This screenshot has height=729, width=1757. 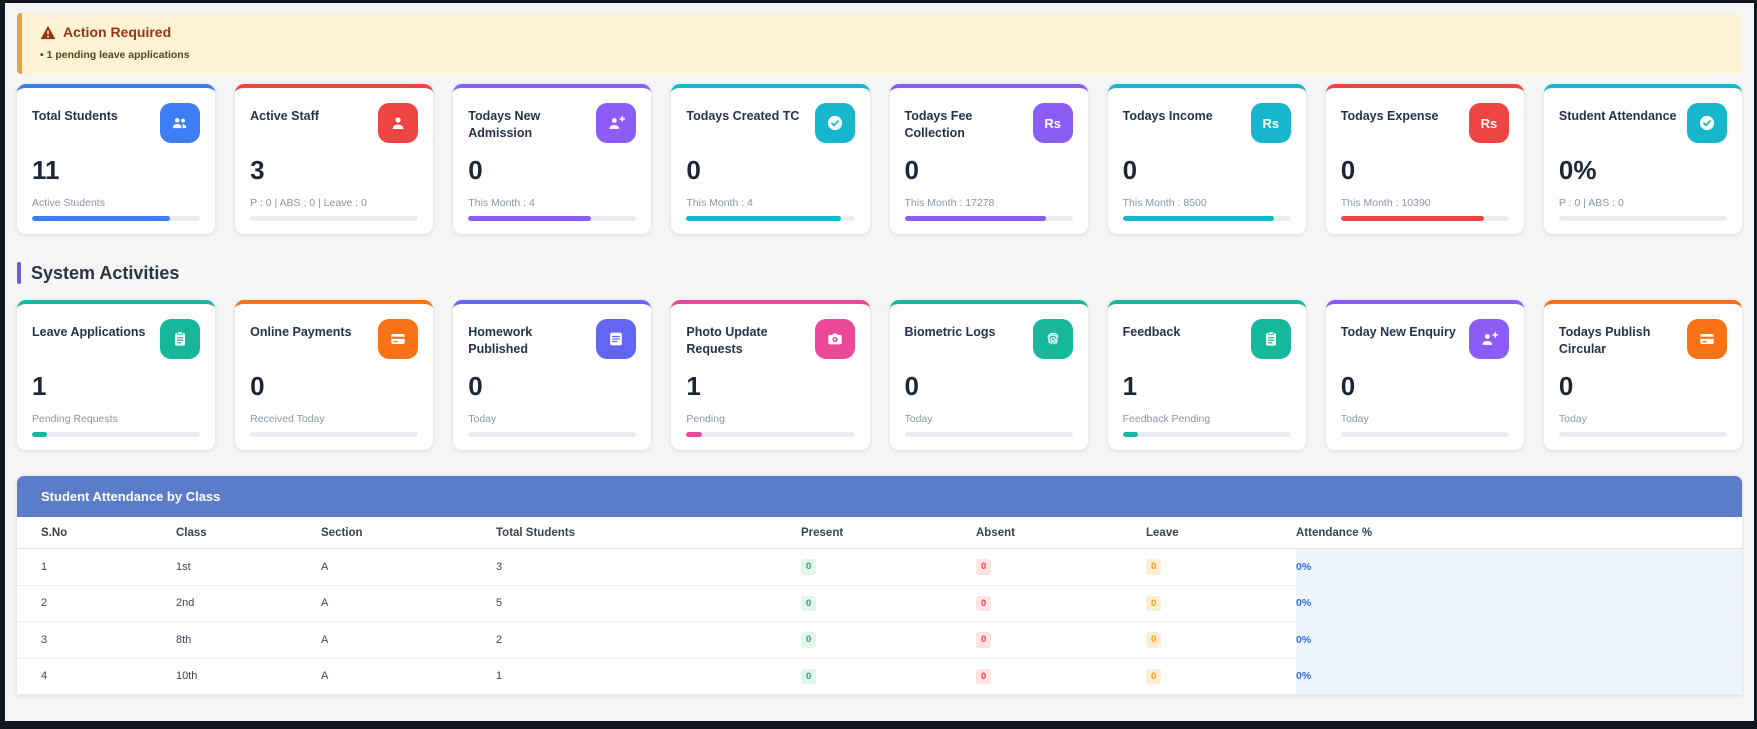 What do you see at coordinates (879, 496) in the screenshot?
I see `attendance-table-title: Student Attendance by Class` at bounding box center [879, 496].